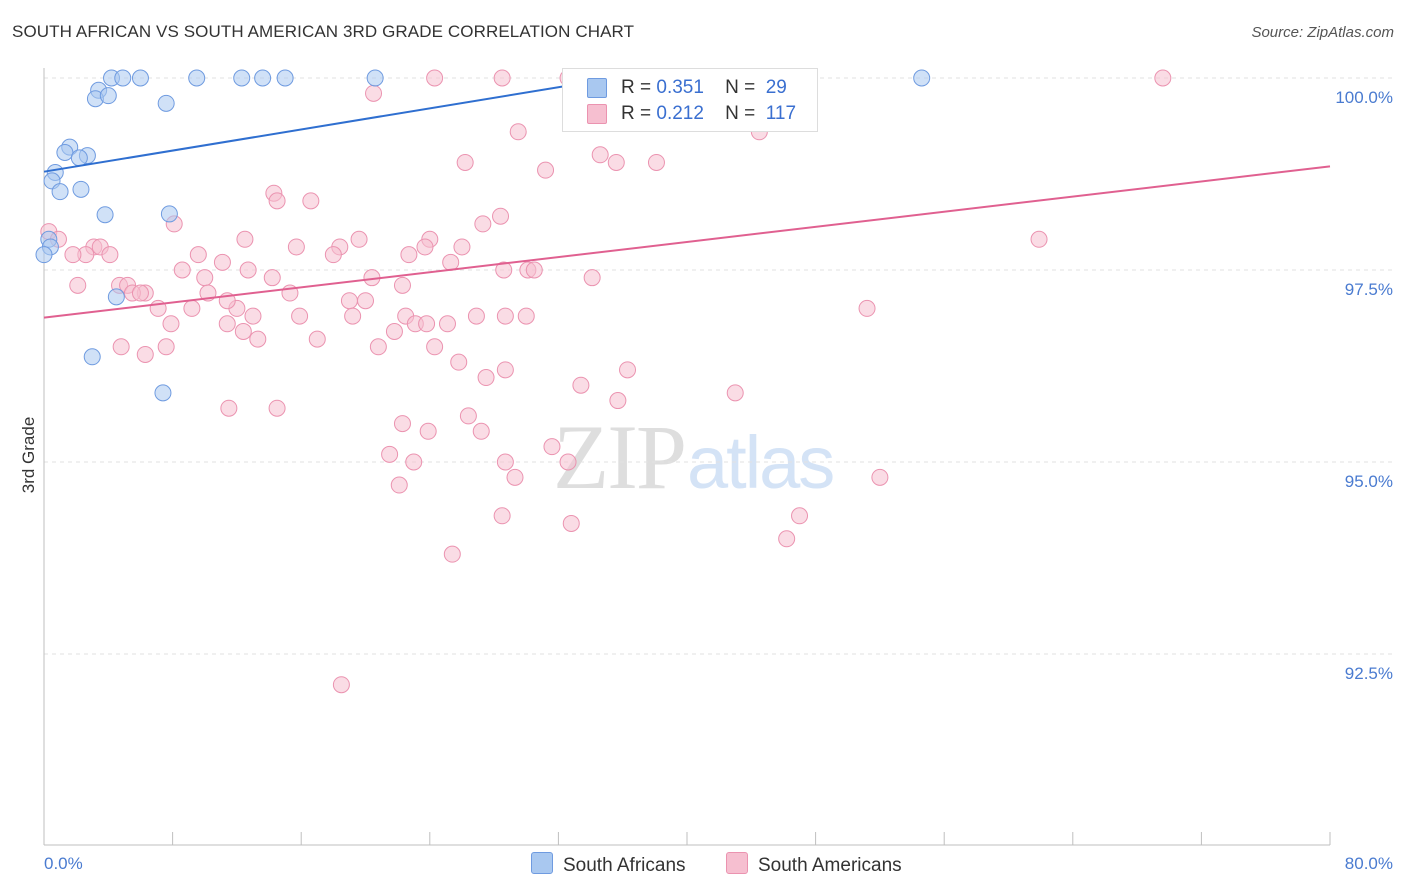  I want to click on legend-n-value: 29, so click(776, 87).